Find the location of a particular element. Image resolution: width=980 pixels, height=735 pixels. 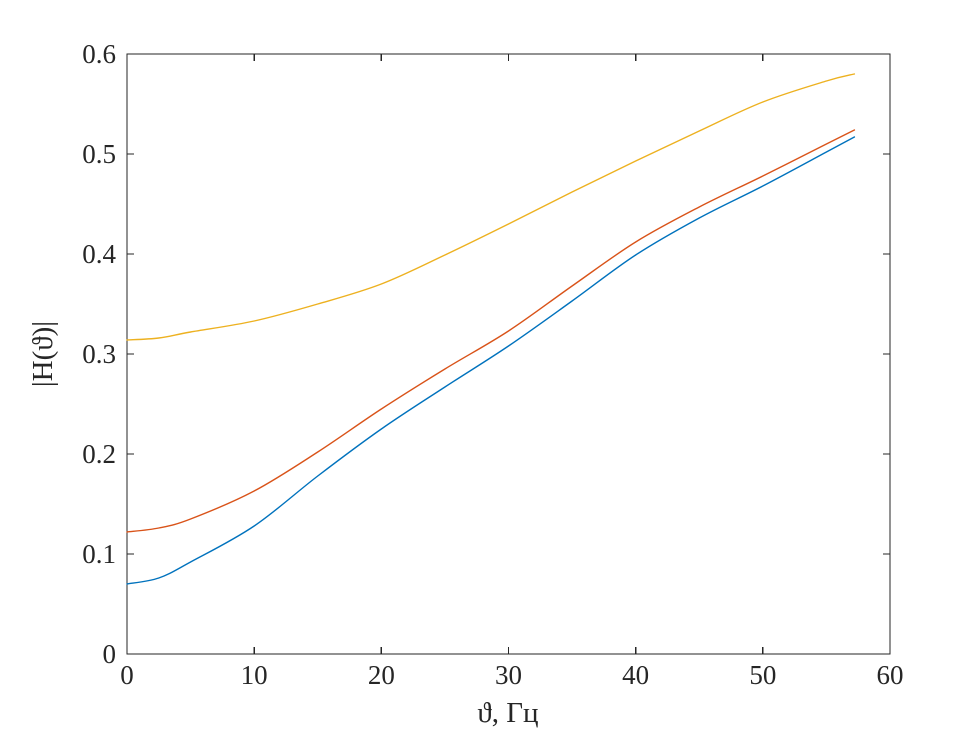

y-tick-label: 0.5 is located at coordinates (99, 154).